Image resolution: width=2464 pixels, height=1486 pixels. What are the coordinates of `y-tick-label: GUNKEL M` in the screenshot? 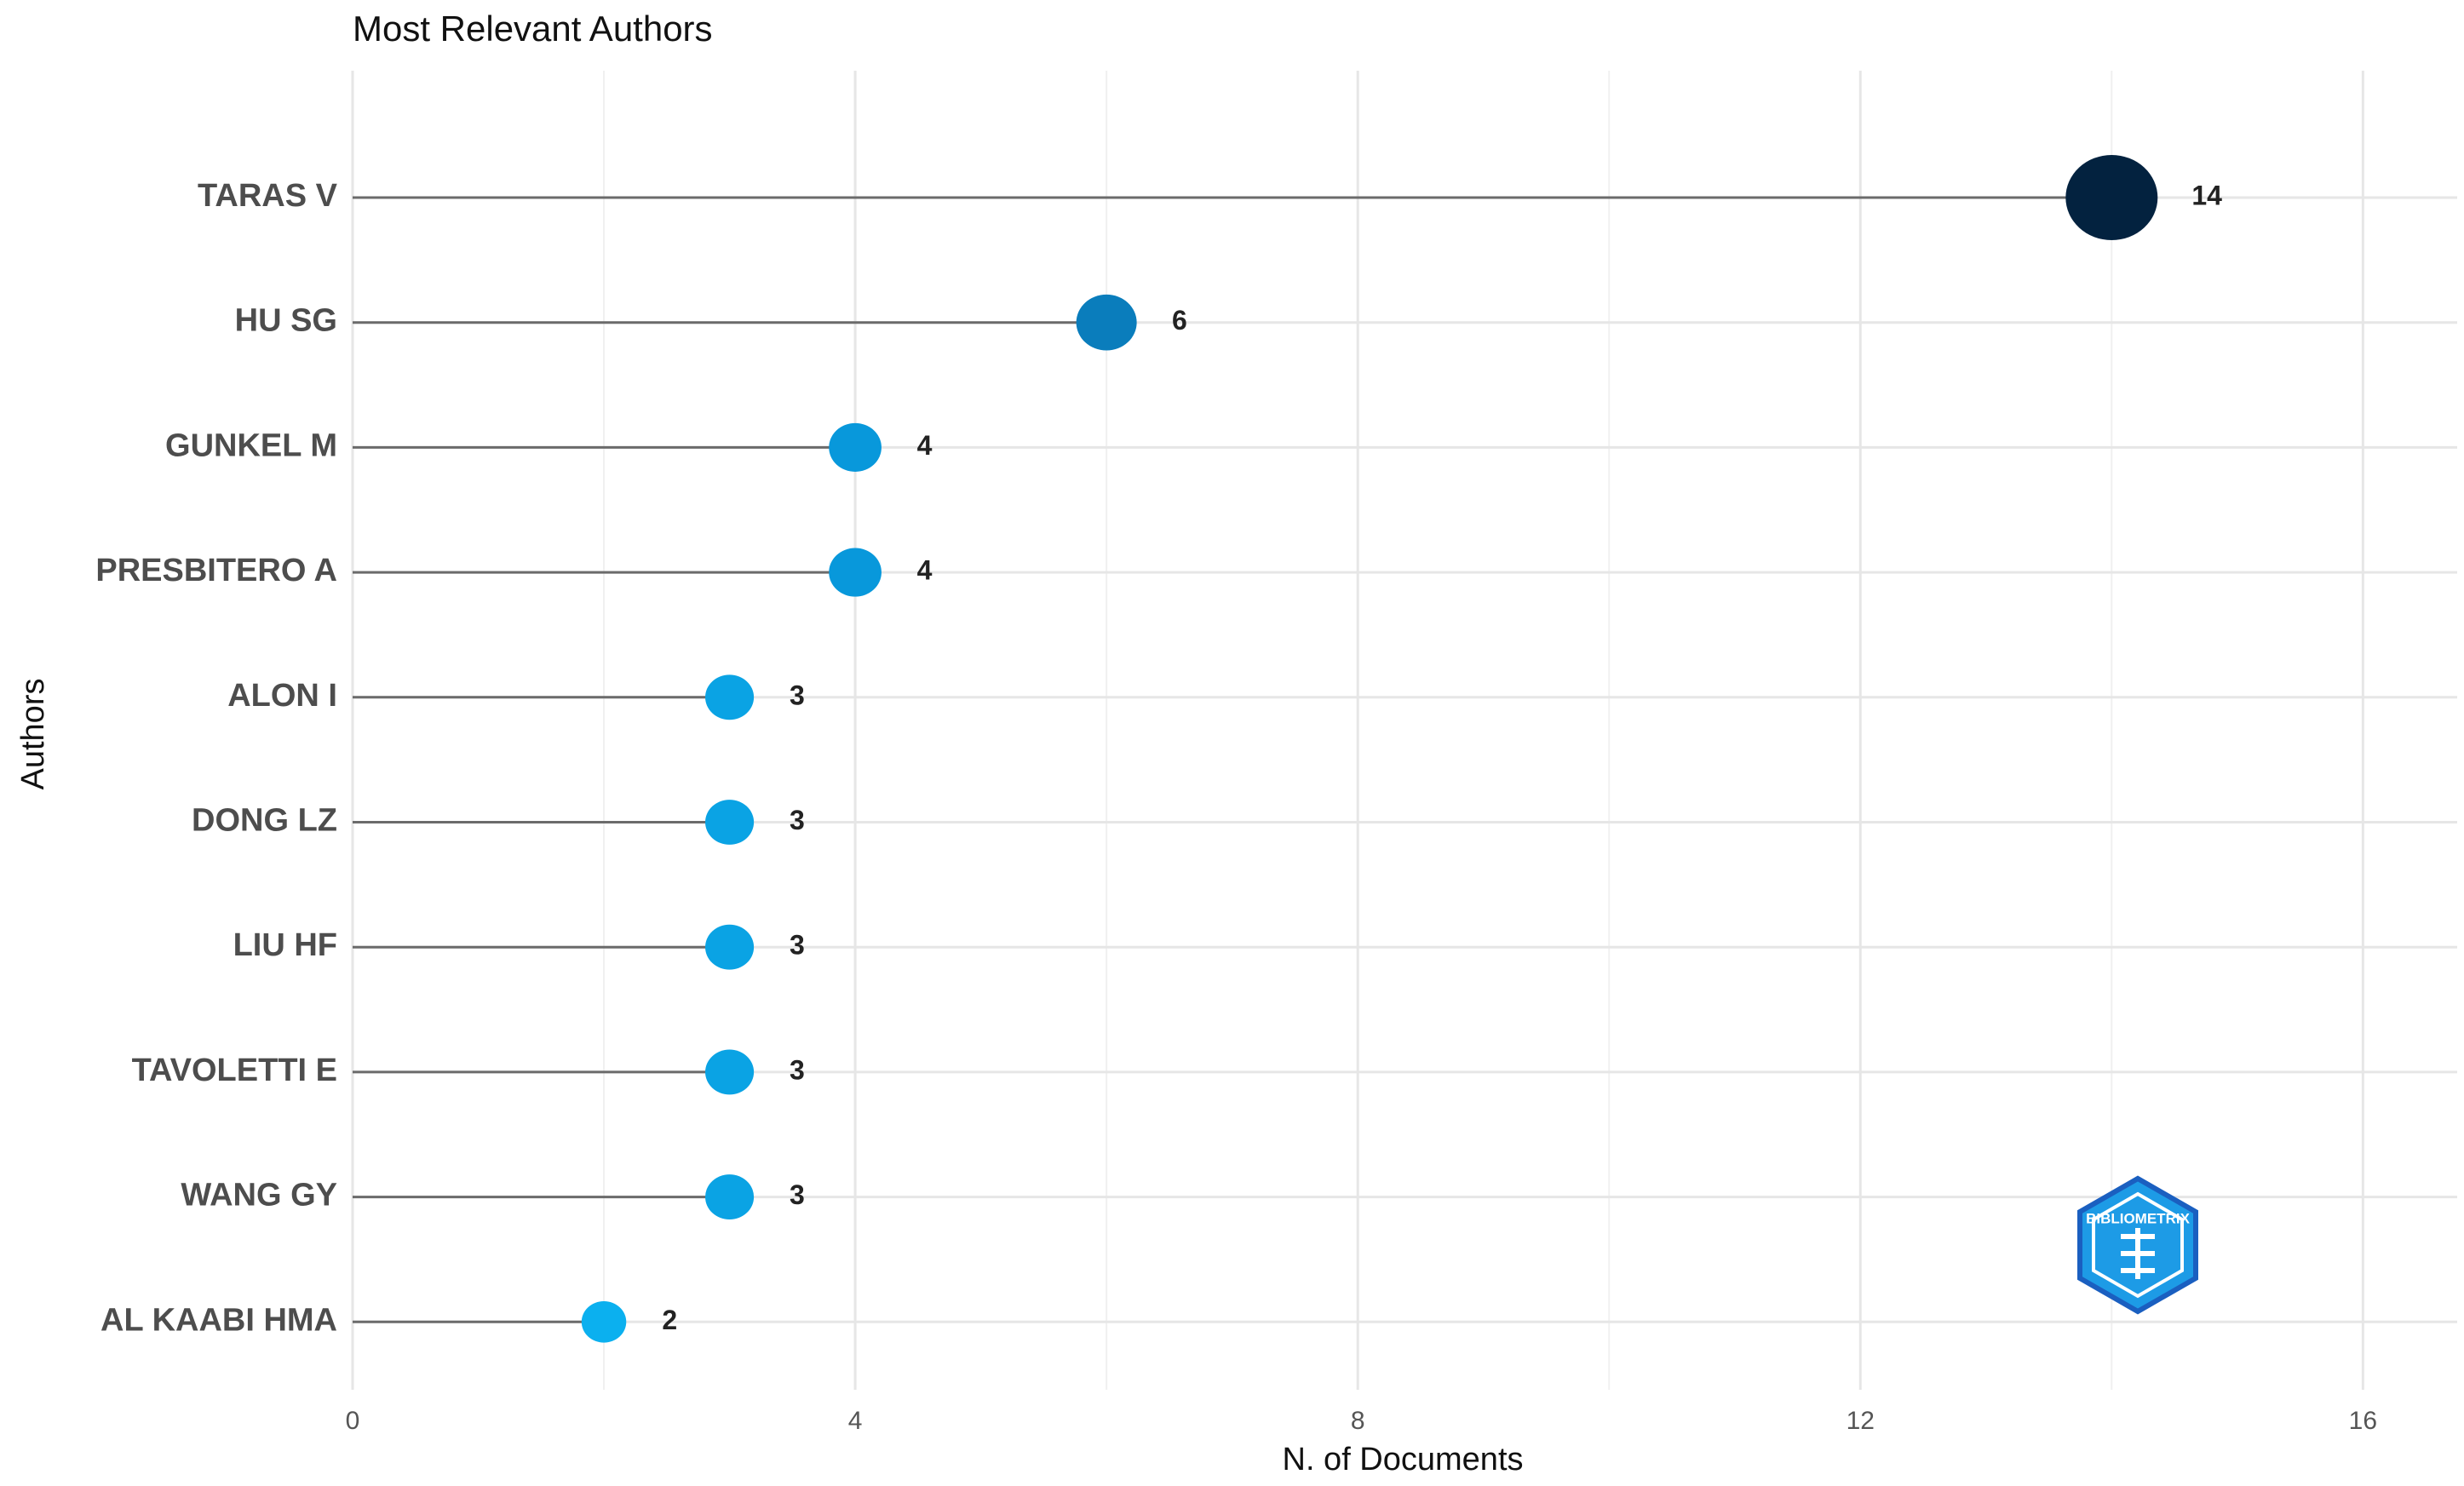 It's located at (251, 445).